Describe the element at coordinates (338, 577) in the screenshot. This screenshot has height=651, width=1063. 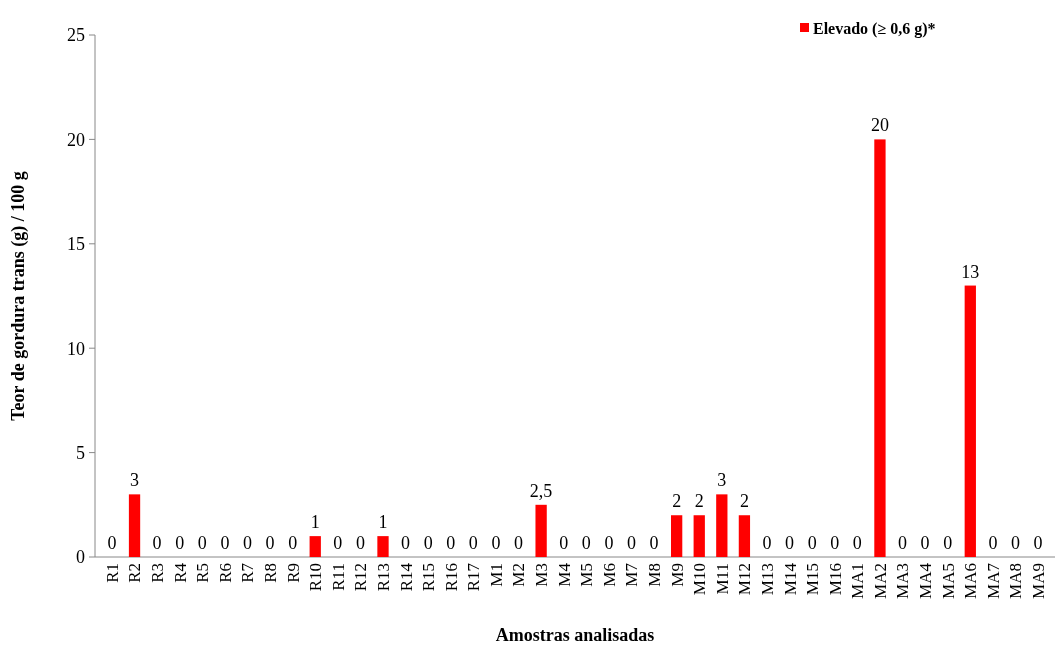
I see `x-tick-label: R11` at that location.